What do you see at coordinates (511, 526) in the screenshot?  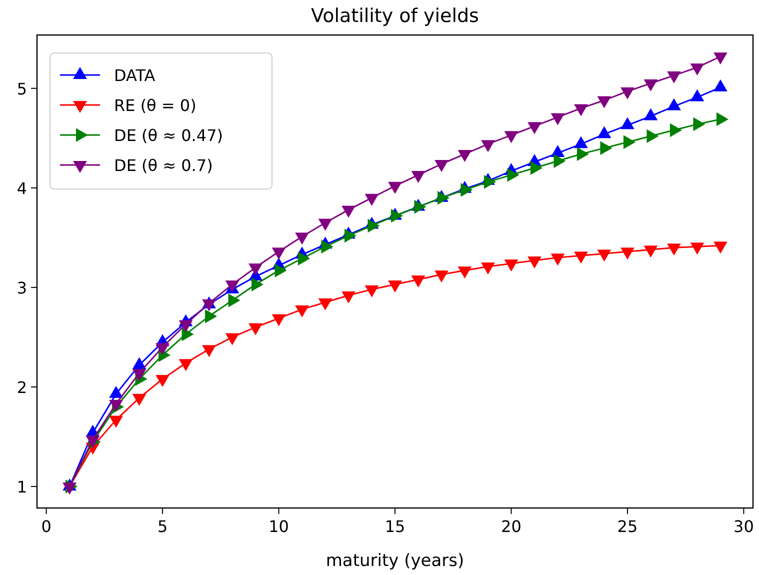 I see `x-tick-label: 20` at bounding box center [511, 526].